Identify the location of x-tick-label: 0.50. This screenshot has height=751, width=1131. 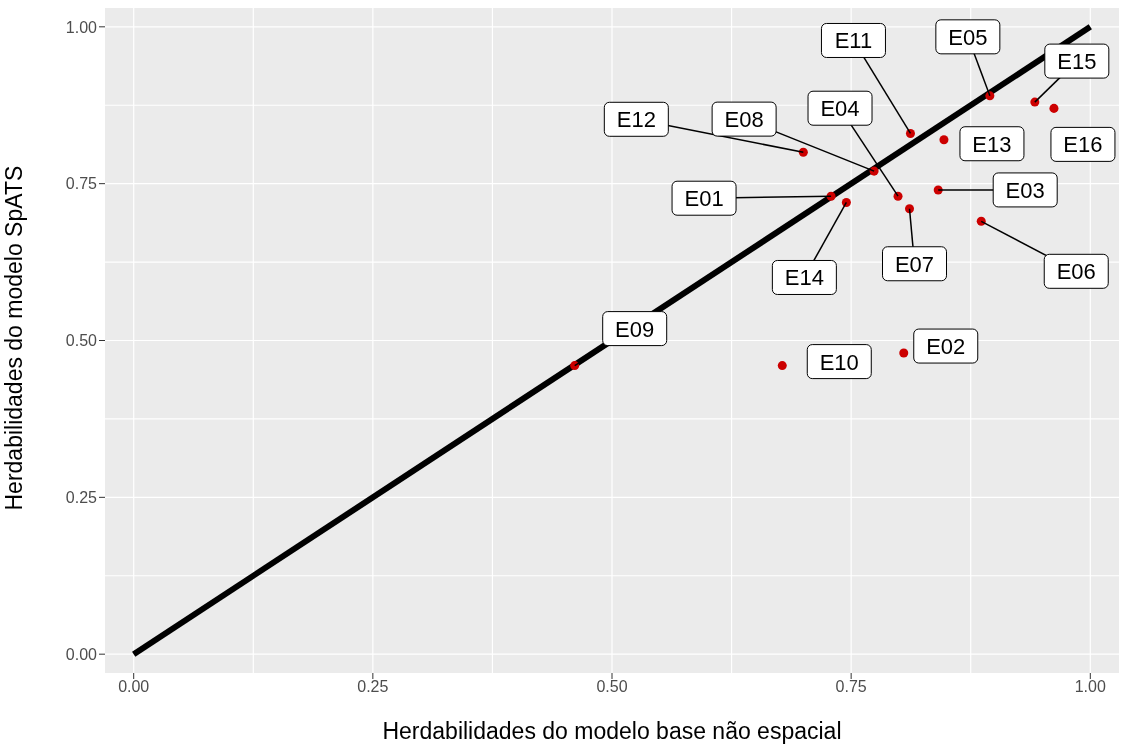
(612, 687).